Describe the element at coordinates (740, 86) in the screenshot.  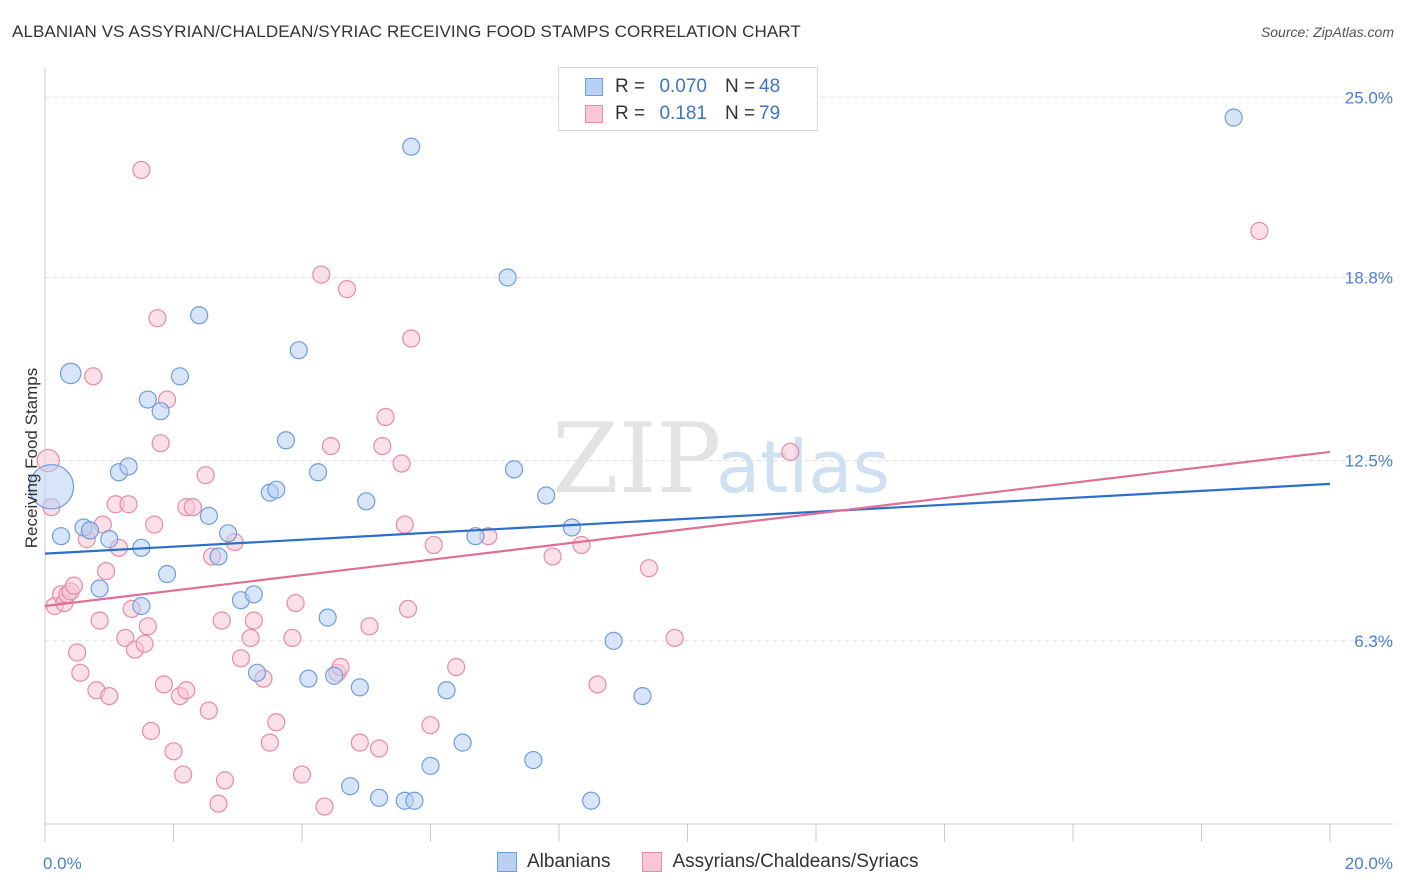
I see `n-label: N =` at that location.